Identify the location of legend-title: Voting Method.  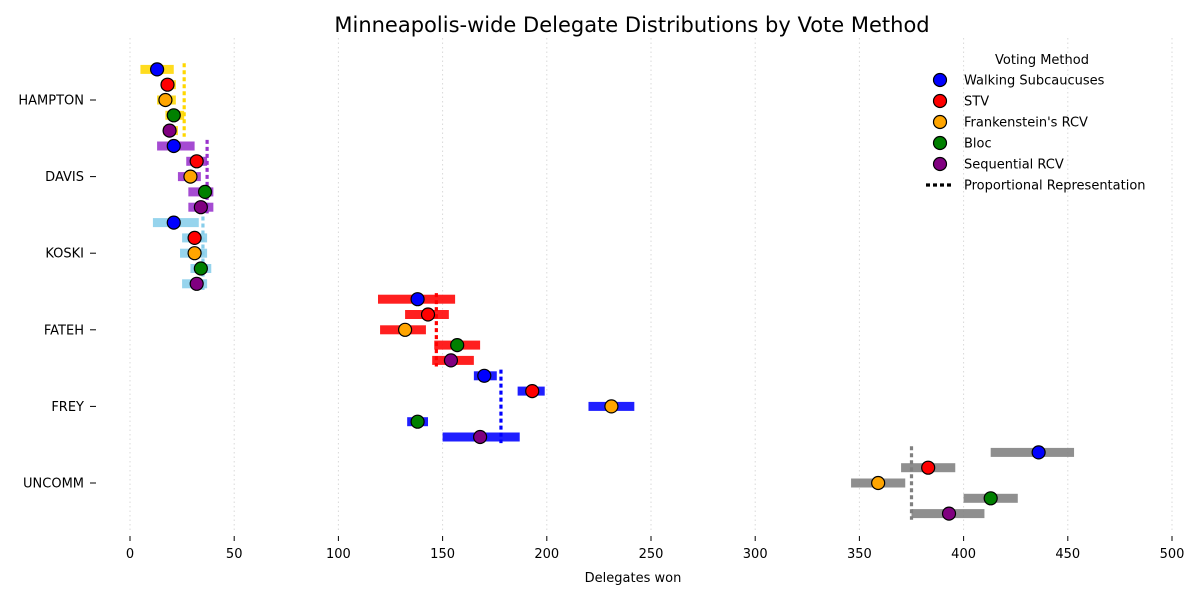
(1042, 60).